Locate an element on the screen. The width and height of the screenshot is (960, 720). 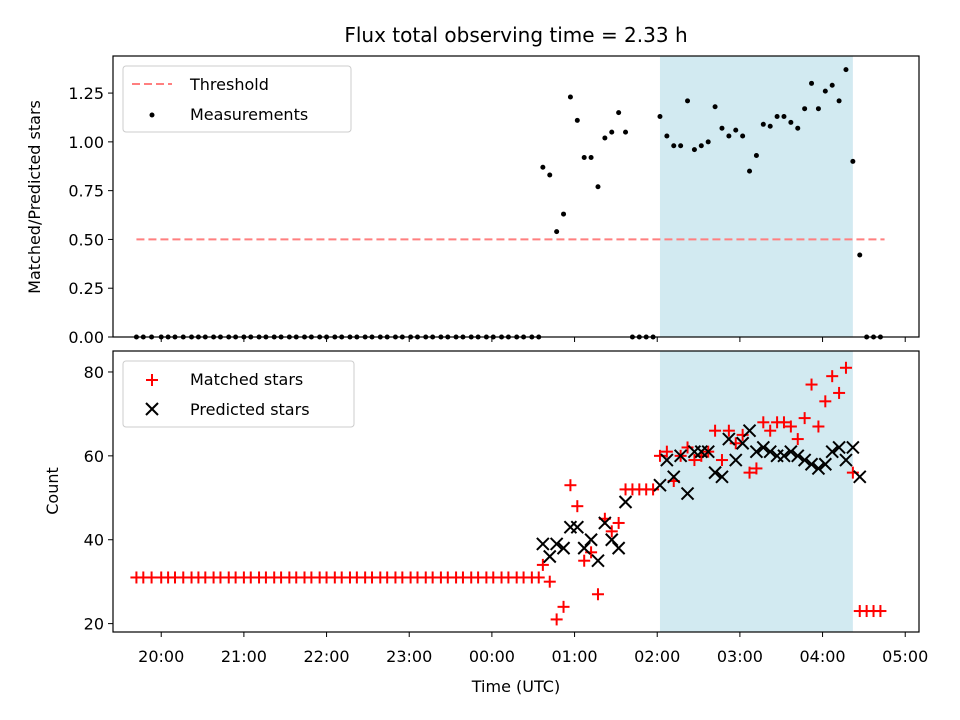
x-tick-label: 02:00 is located at coordinates (657, 656).